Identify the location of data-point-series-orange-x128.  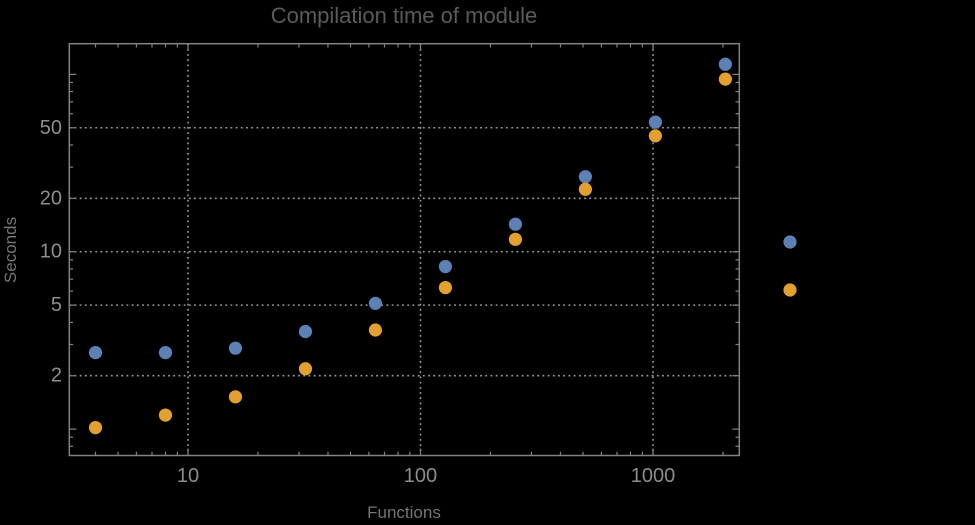
(445, 287).